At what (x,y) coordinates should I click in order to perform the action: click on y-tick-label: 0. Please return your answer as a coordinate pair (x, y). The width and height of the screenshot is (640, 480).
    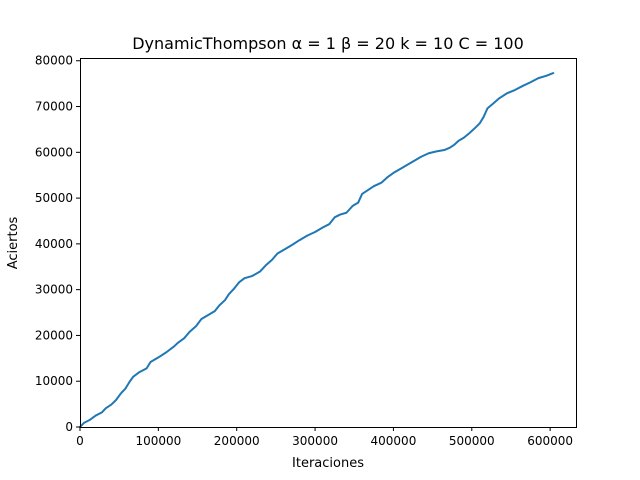
    Looking at the image, I should click on (69, 427).